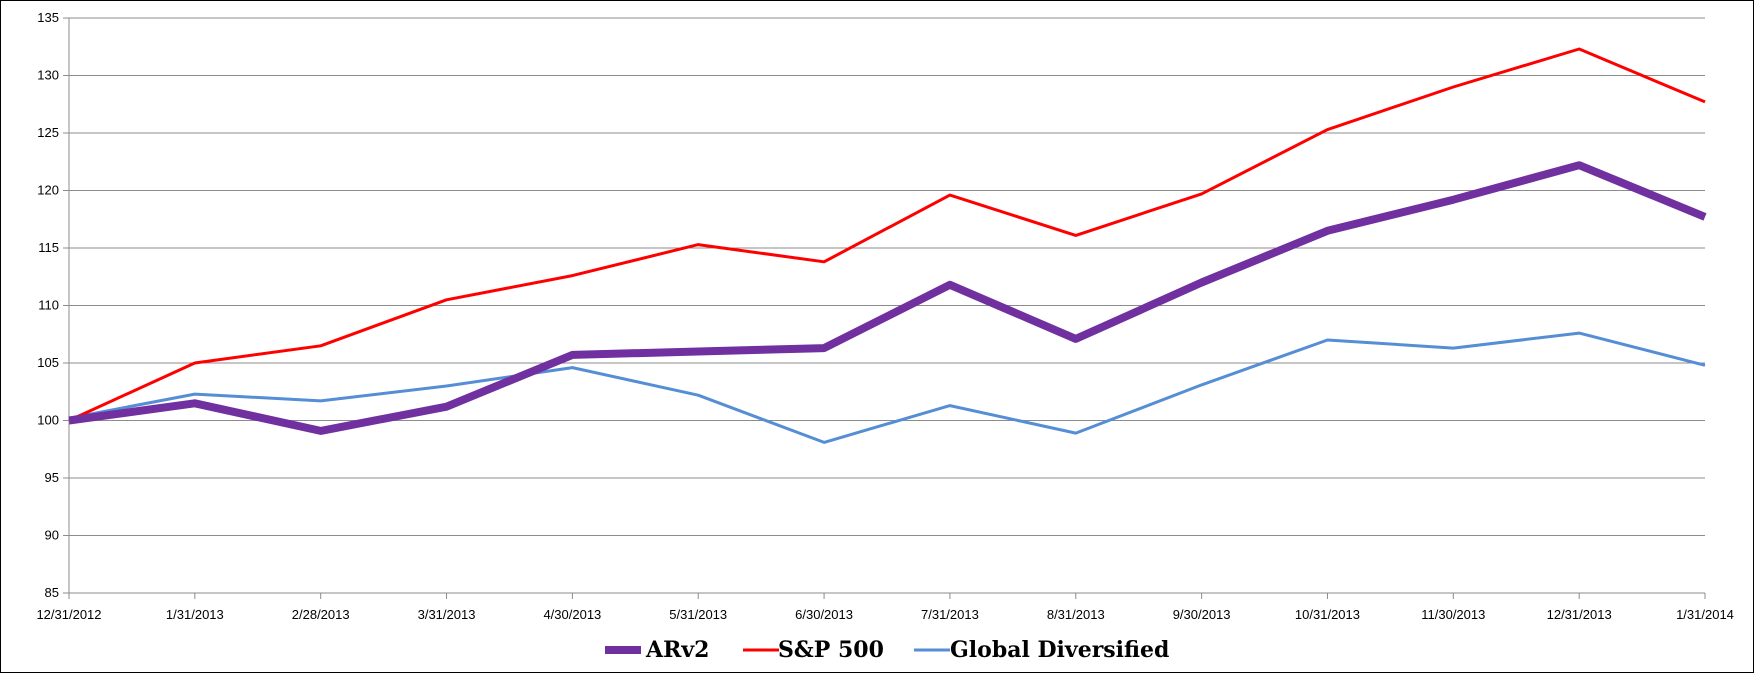  I want to click on y-tick-label: 100, so click(48, 420).